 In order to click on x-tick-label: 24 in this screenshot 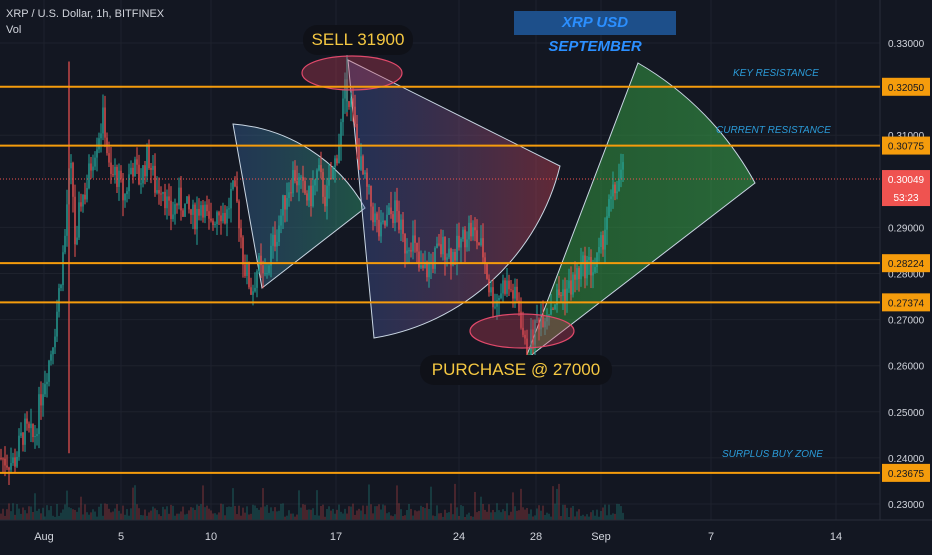, I will do `click(459, 537)`.